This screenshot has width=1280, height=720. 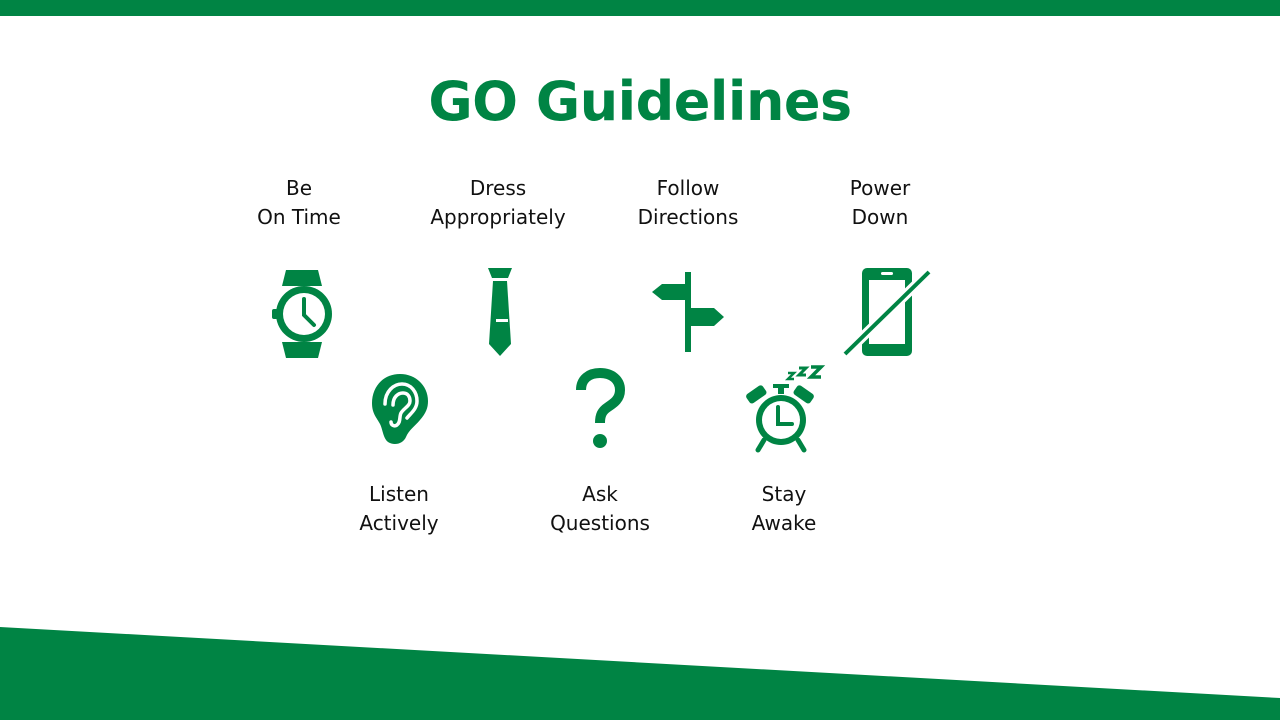 What do you see at coordinates (688, 188) in the screenshot?
I see `label-line: Follow` at bounding box center [688, 188].